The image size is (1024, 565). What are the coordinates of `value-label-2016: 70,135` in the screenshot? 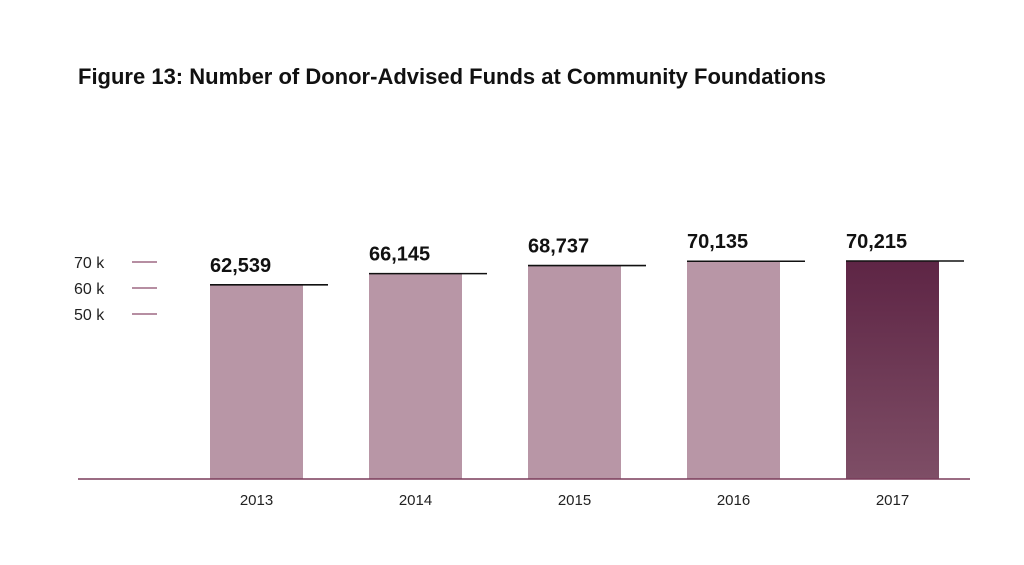 It's located at (717, 242).